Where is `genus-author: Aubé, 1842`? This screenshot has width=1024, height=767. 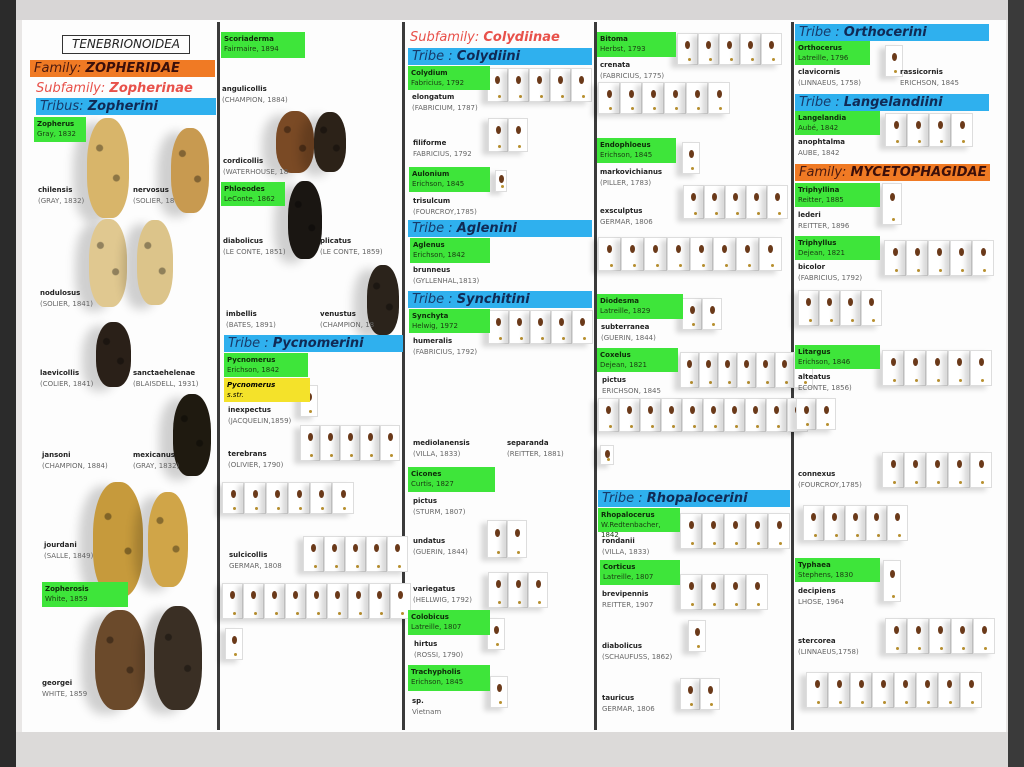 genus-author: Aubé, 1842 is located at coordinates (818, 128).